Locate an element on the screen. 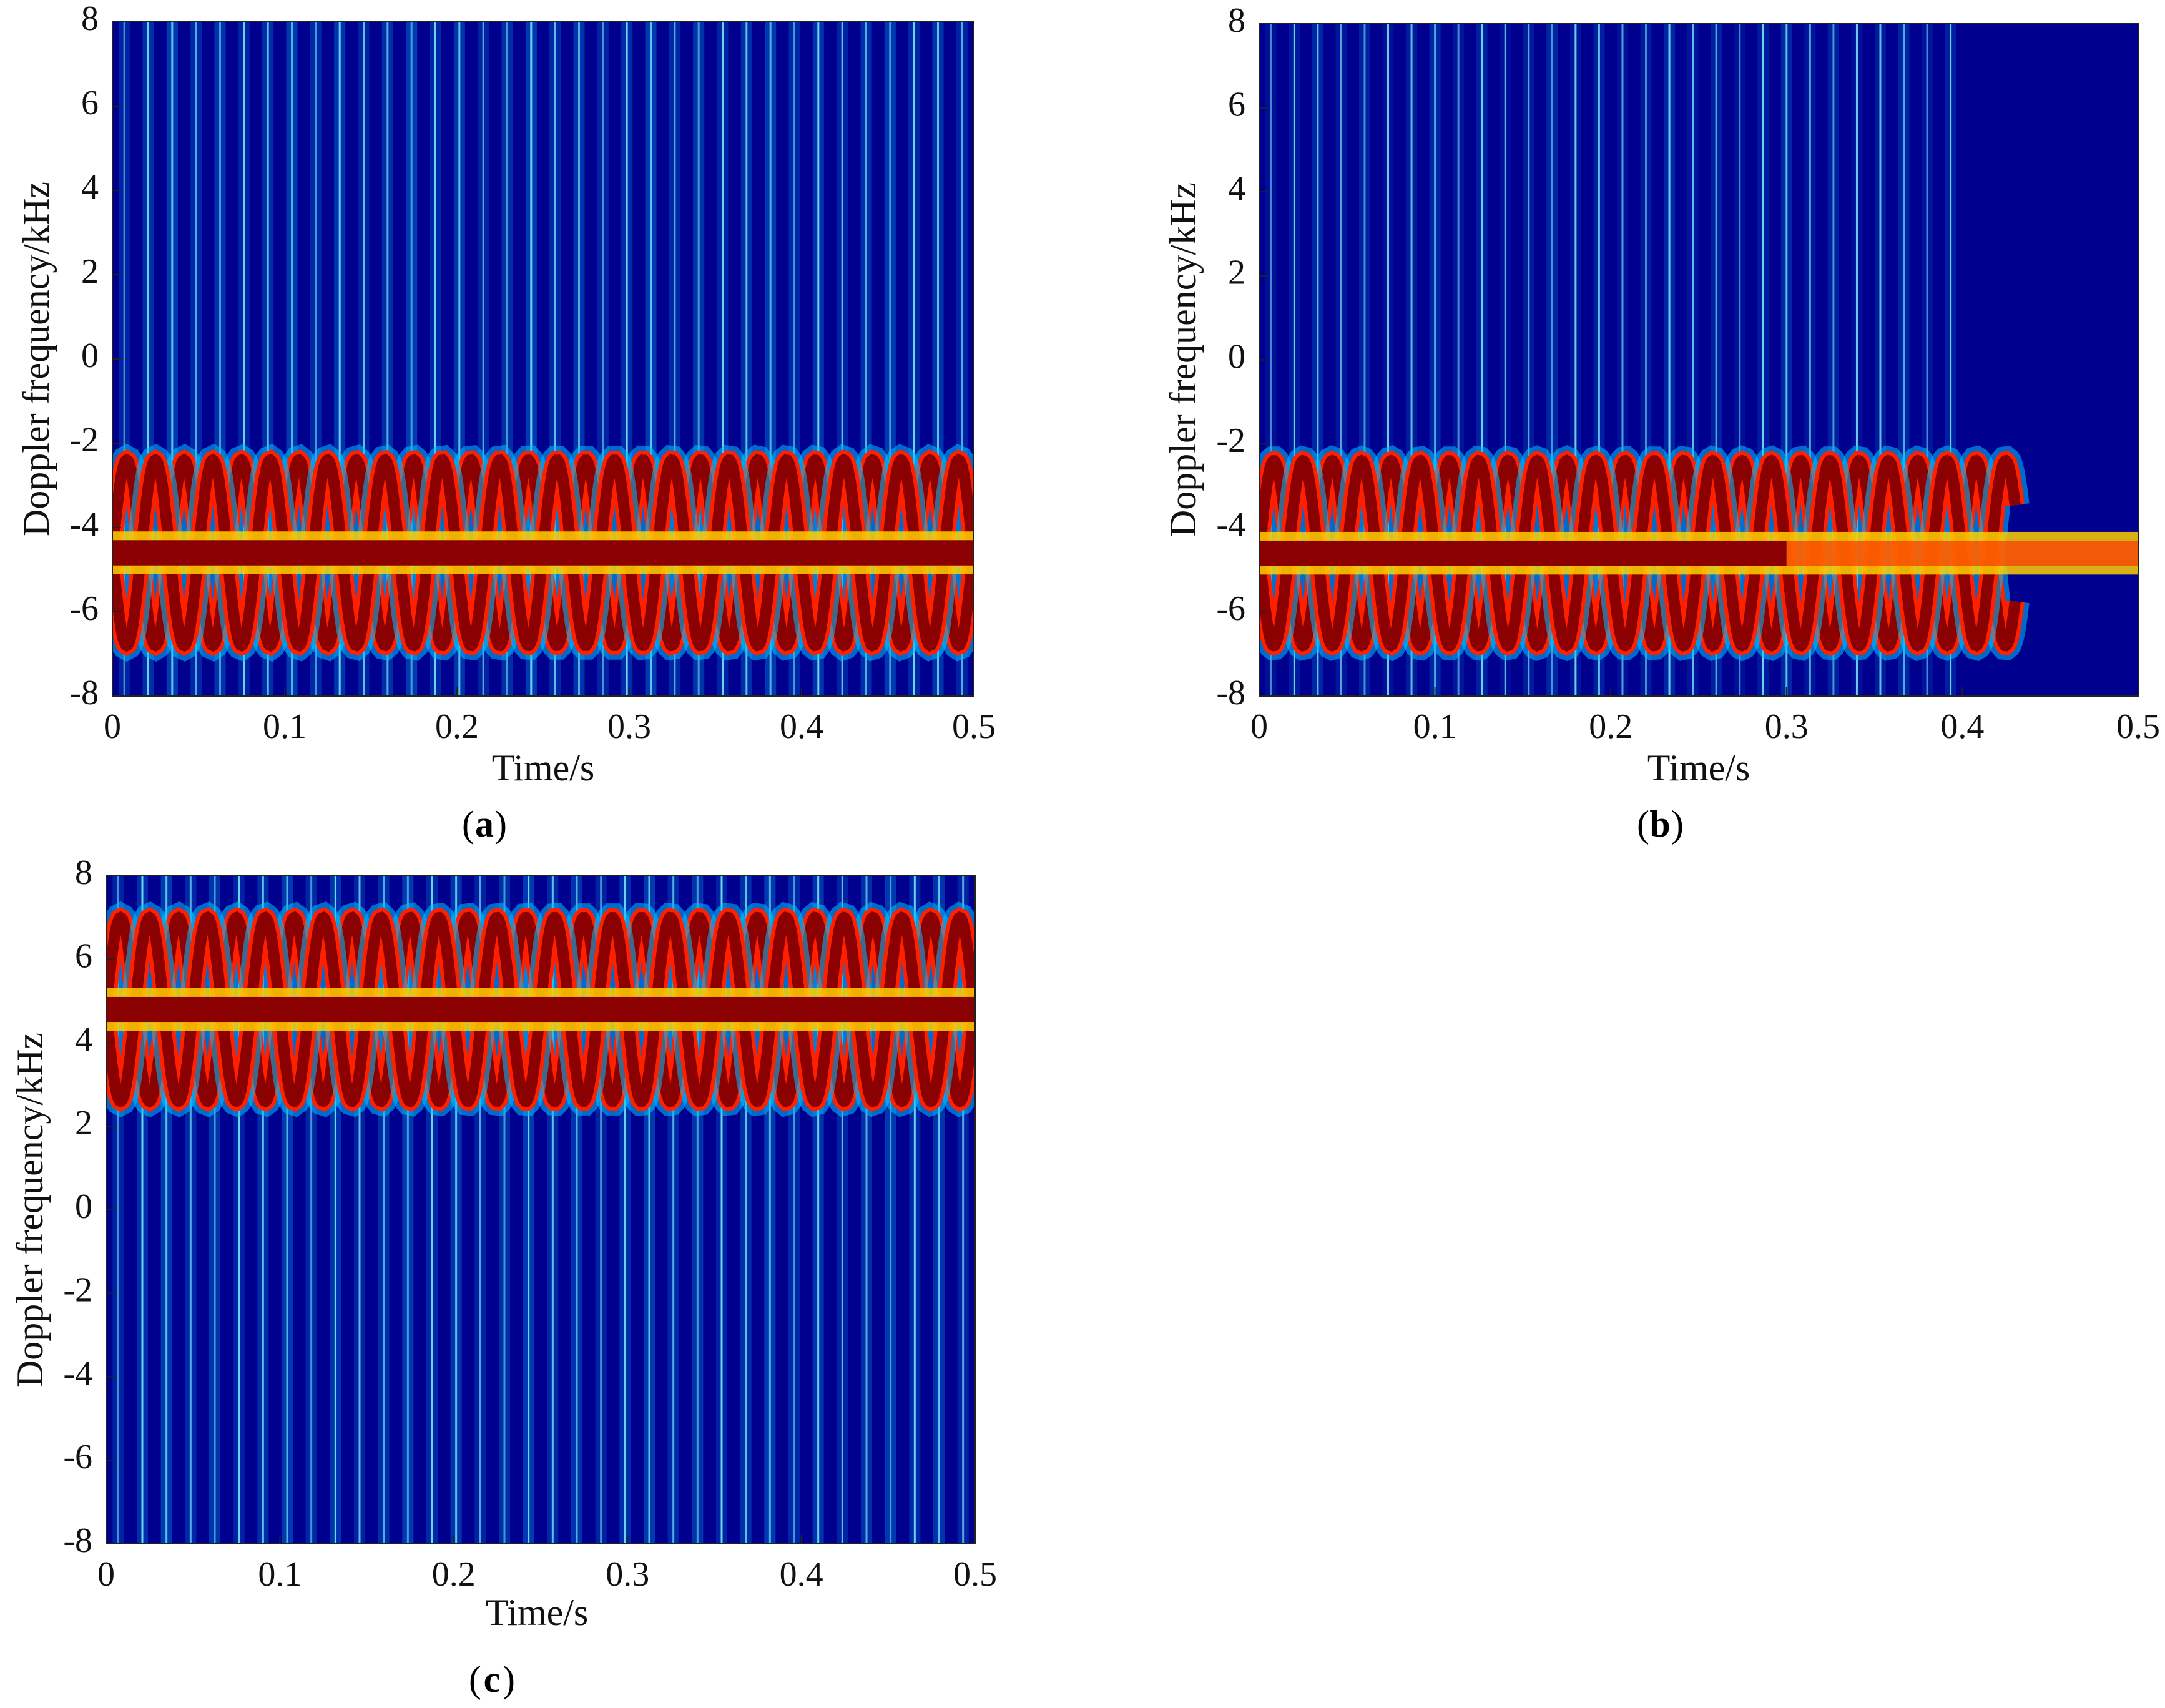 This screenshot has height=1708, width=2165. micro-doppler-trace-core is located at coordinates (1640, 553).